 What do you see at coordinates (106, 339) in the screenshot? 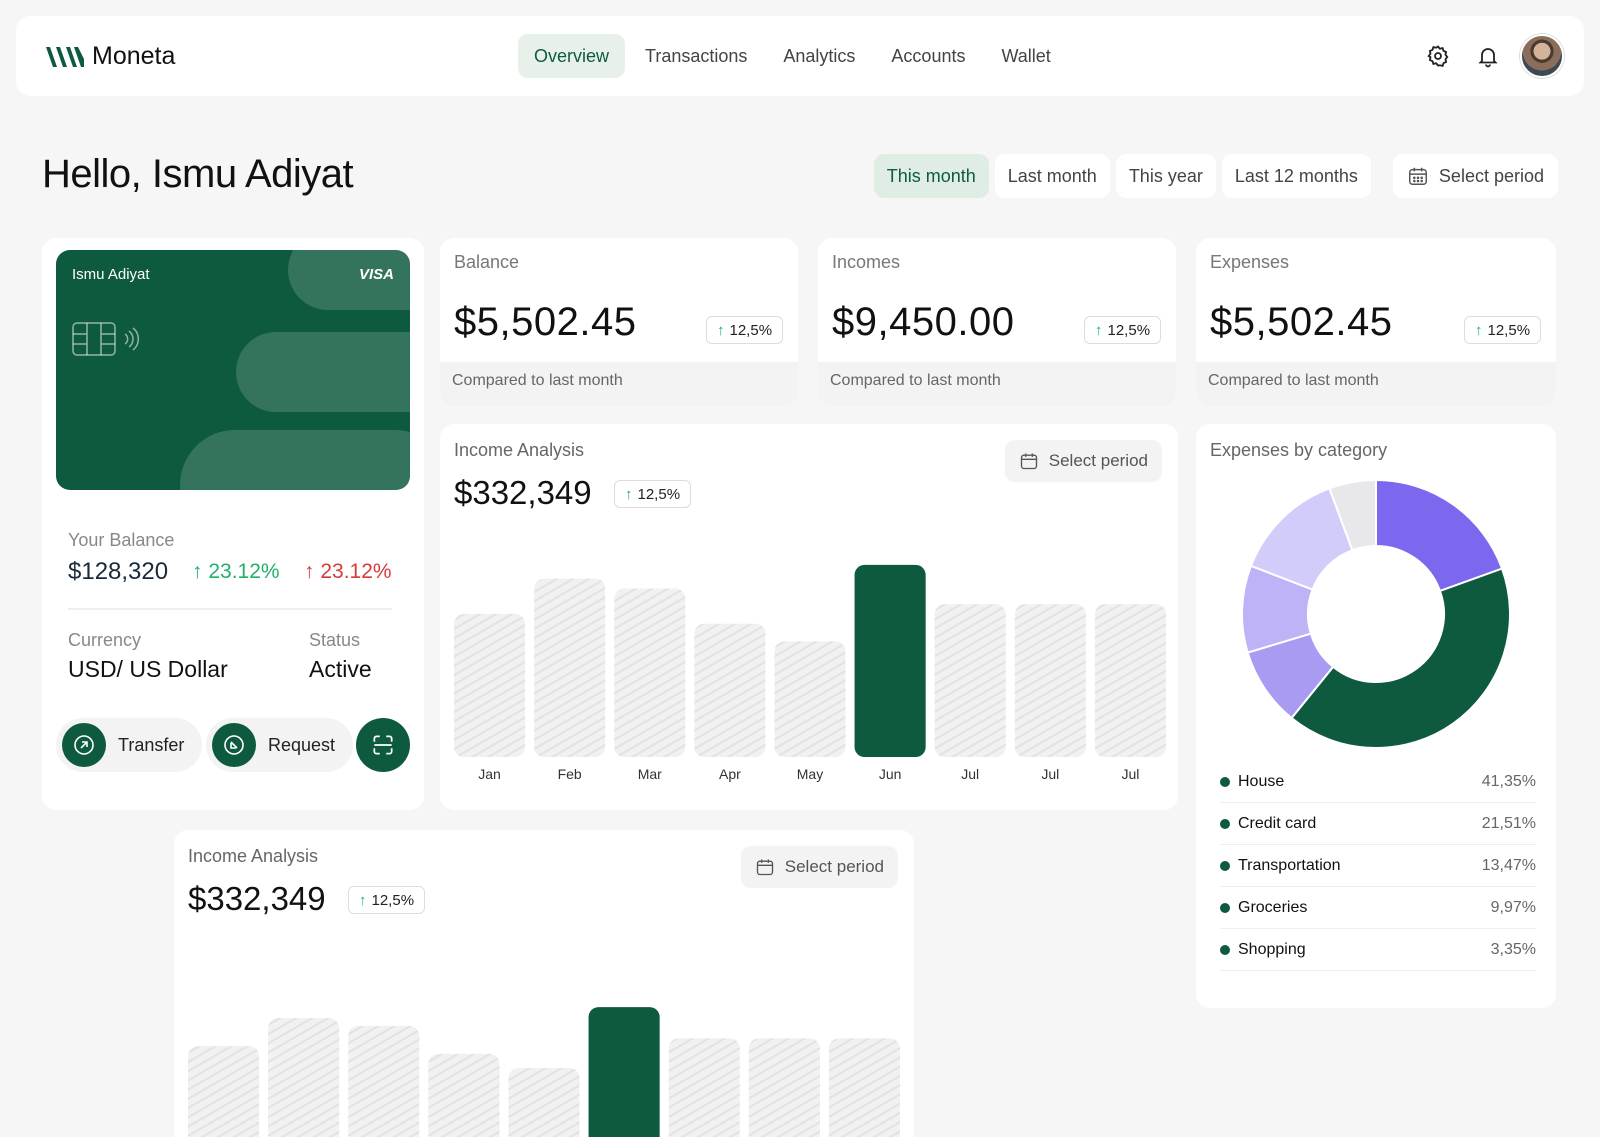
I see `card-chip-icon` at bounding box center [106, 339].